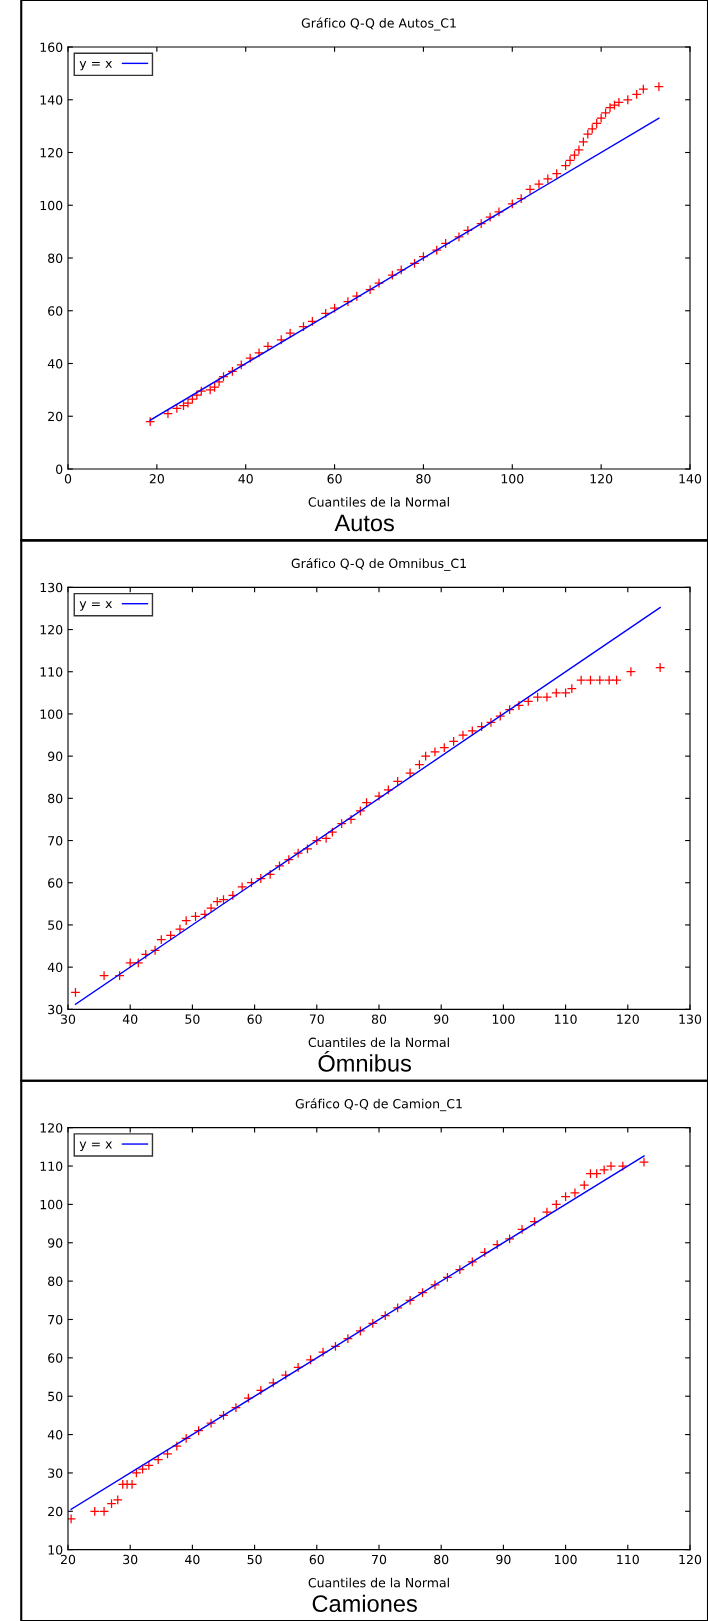 This screenshot has height=1621, width=708. Describe the element at coordinates (51, 47) in the screenshot. I see `y-tick-label: 160` at that location.